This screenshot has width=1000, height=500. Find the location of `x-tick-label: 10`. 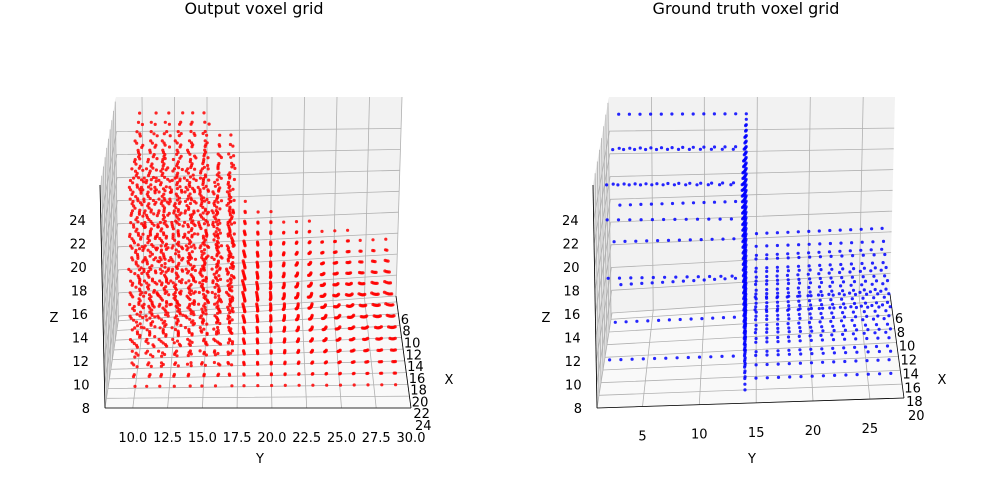

x-tick-label: 10 is located at coordinates (907, 347).